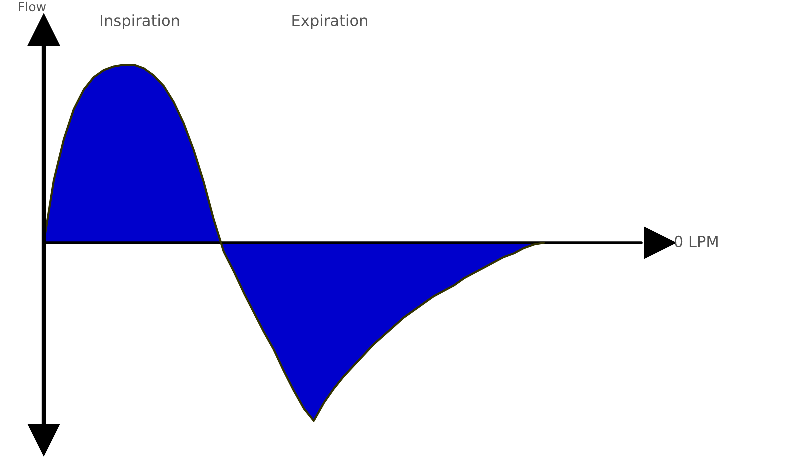  Describe the element at coordinates (32, 7) in the screenshot. I see `y-axis-title: Flow` at that location.